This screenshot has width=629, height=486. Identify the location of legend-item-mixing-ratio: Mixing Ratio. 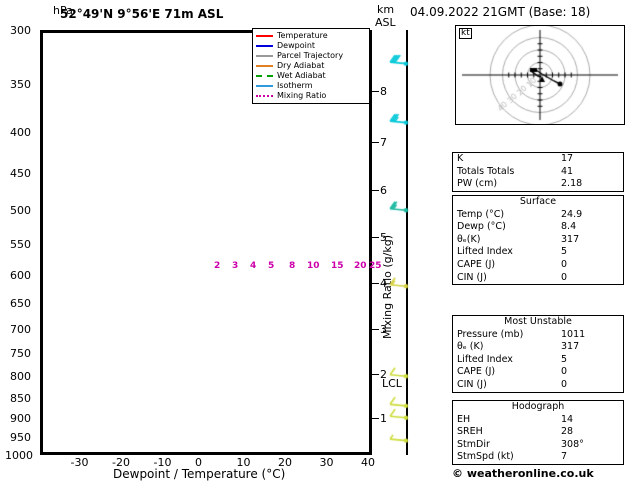
(311, 95).